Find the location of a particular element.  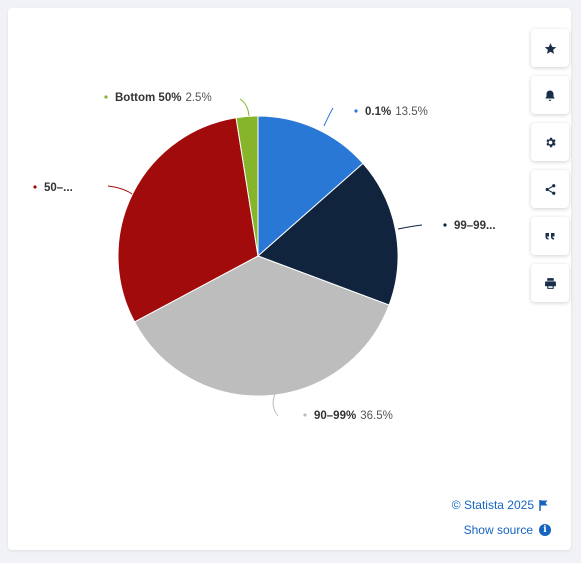

show-source-label: Show source is located at coordinates (498, 530).